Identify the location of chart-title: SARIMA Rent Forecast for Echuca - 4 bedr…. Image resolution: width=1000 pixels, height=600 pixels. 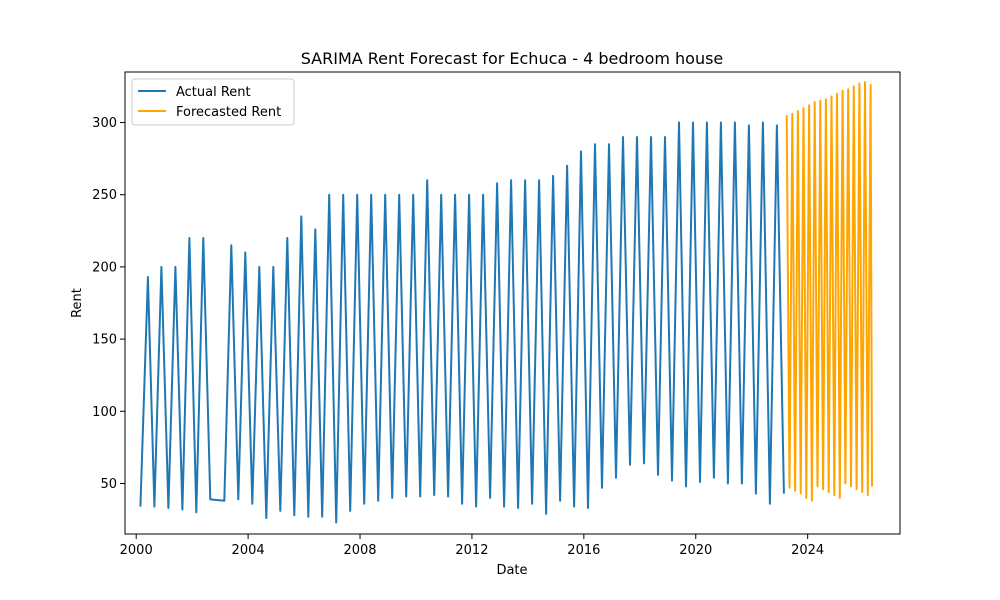
(512, 58).